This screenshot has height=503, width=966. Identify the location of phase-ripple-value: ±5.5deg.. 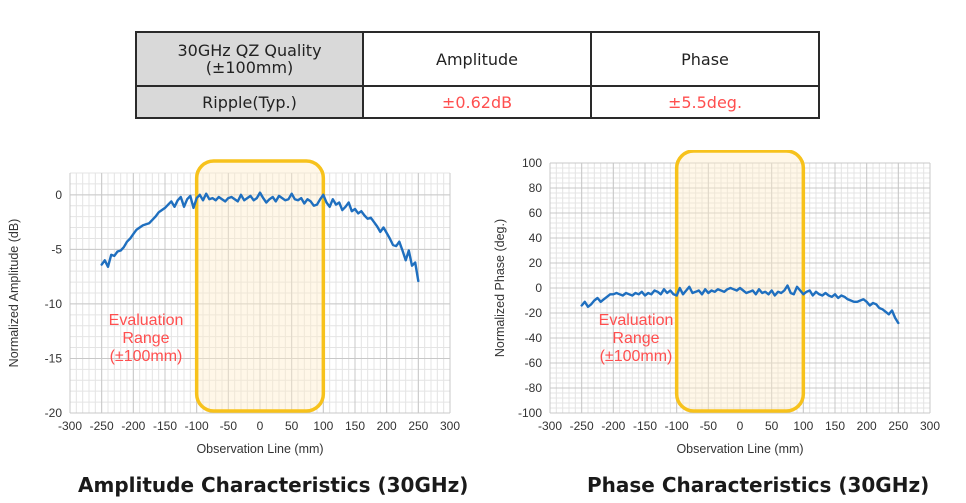
(705, 102).